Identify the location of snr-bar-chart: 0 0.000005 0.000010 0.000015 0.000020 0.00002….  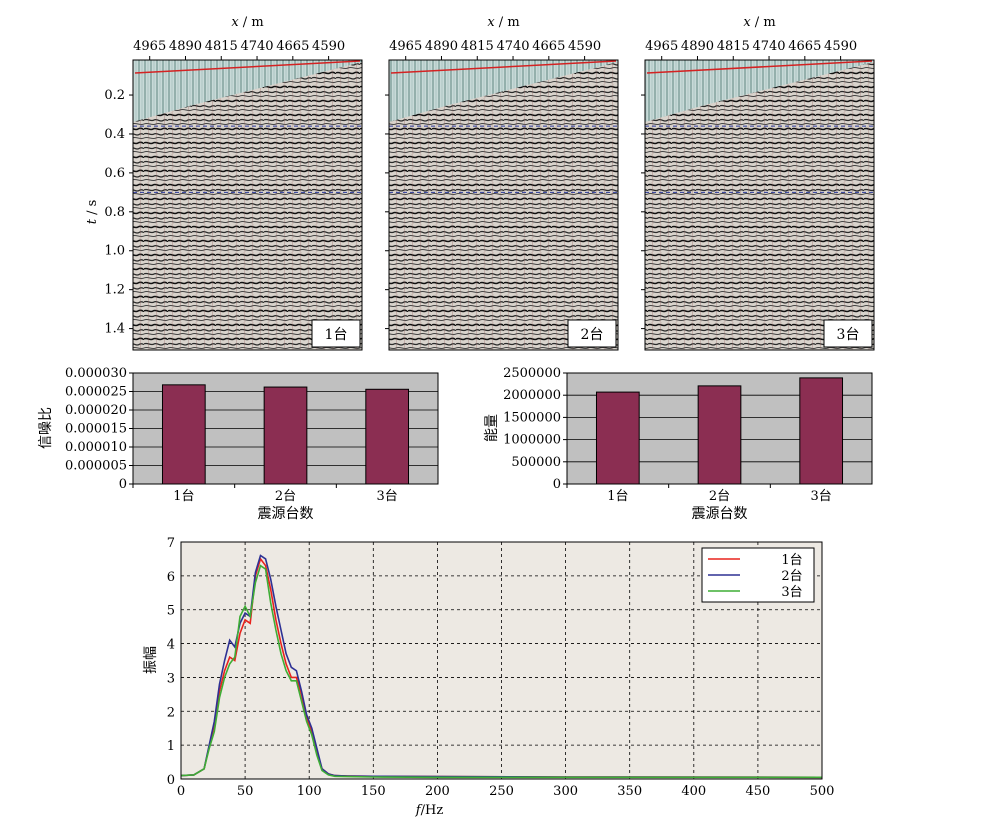
(238, 444).